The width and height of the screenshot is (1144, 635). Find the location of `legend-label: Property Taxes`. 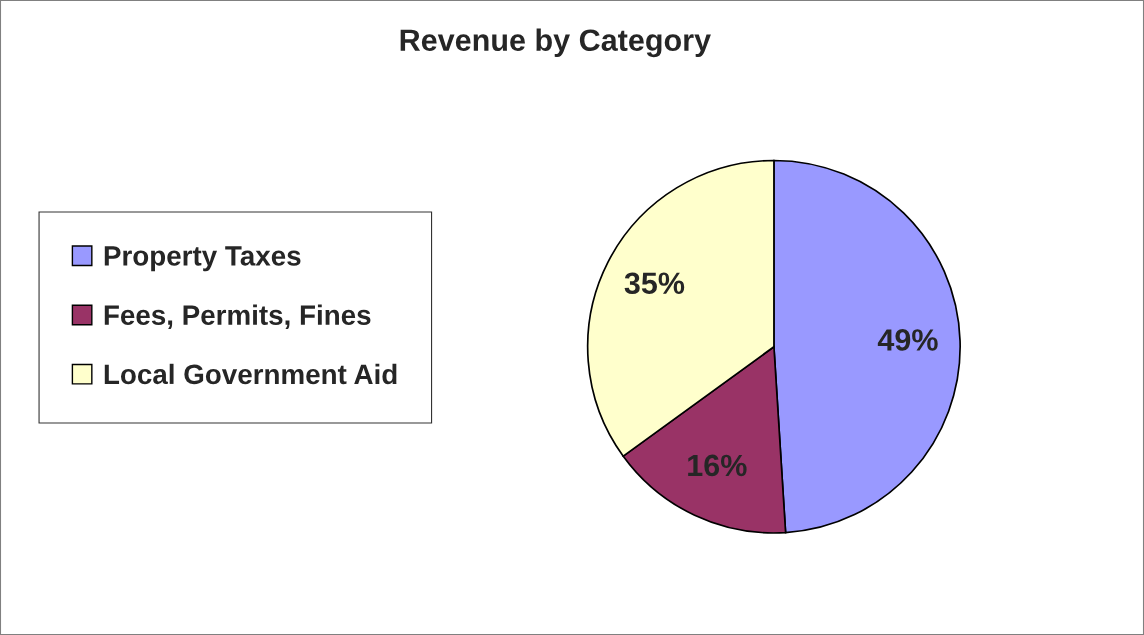

legend-label: Property Taxes is located at coordinates (202, 259).